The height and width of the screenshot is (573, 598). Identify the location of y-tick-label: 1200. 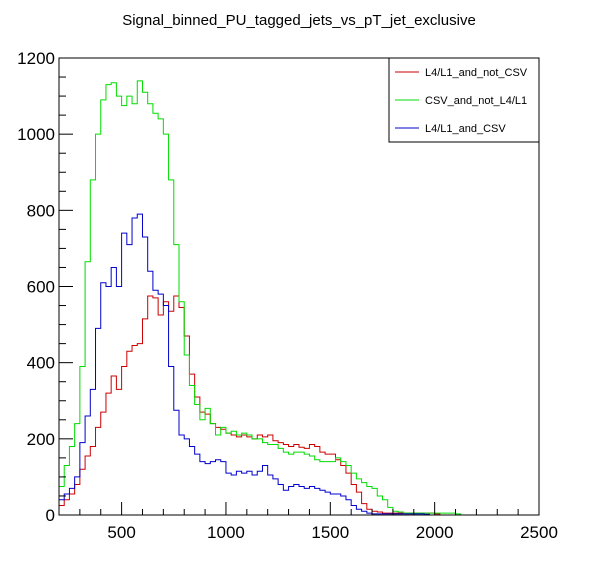
(36, 58).